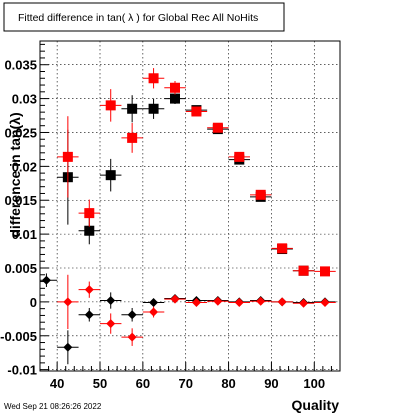 The image size is (400, 419). Describe the element at coordinates (196, 310) in the screenshot. I see `series-diamond-red` at that location.